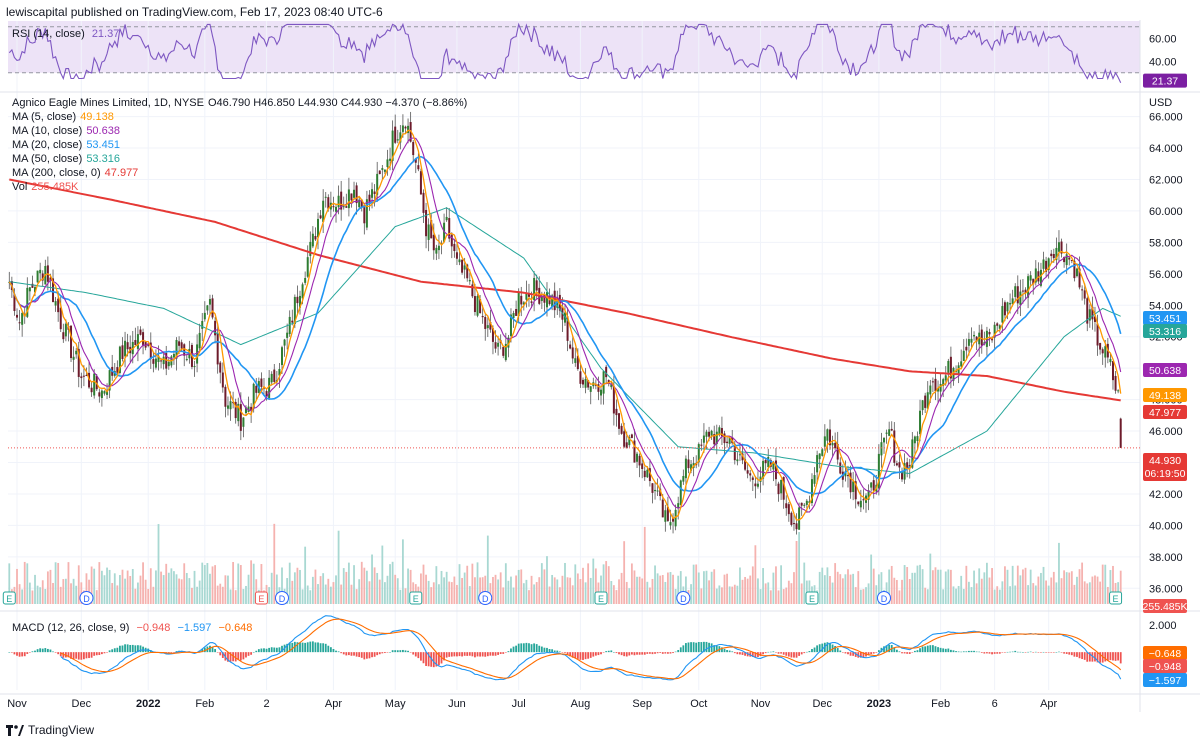 This screenshot has height=743, width=1200. What do you see at coordinates (47, 145) in the screenshot?
I see `ma20-label: MA (20, close)` at bounding box center [47, 145].